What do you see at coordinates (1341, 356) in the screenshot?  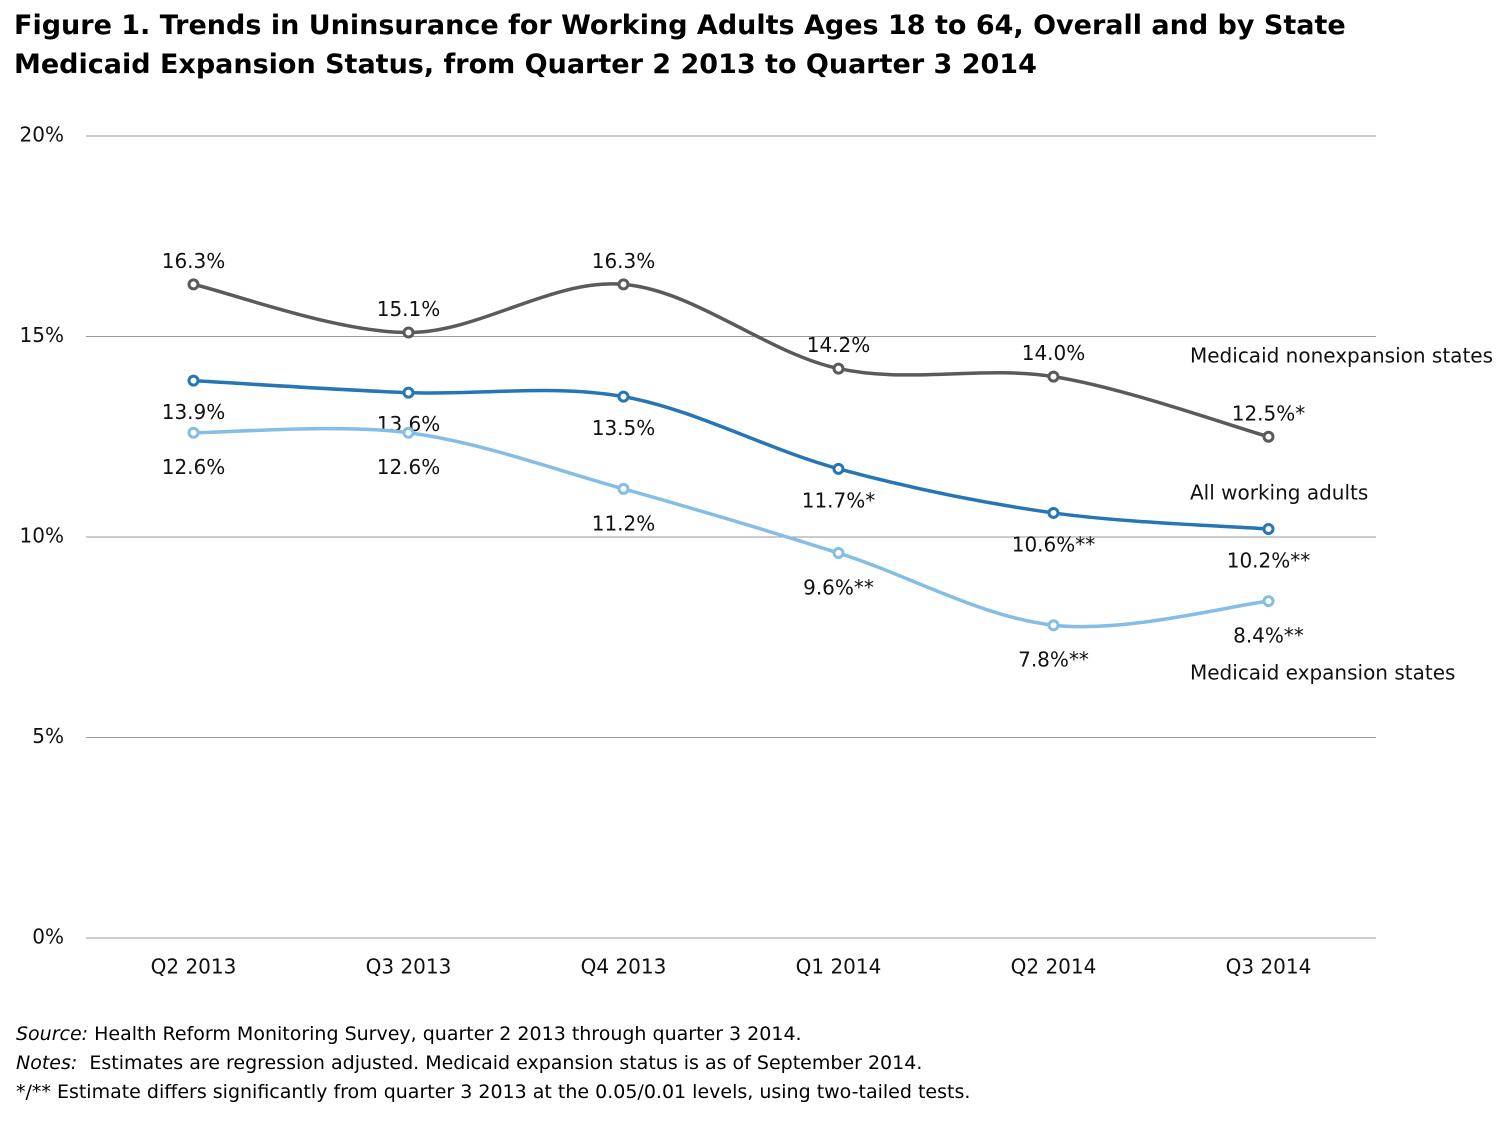 I see `series-label: Medicaid nonexpansion states` at bounding box center [1341, 356].